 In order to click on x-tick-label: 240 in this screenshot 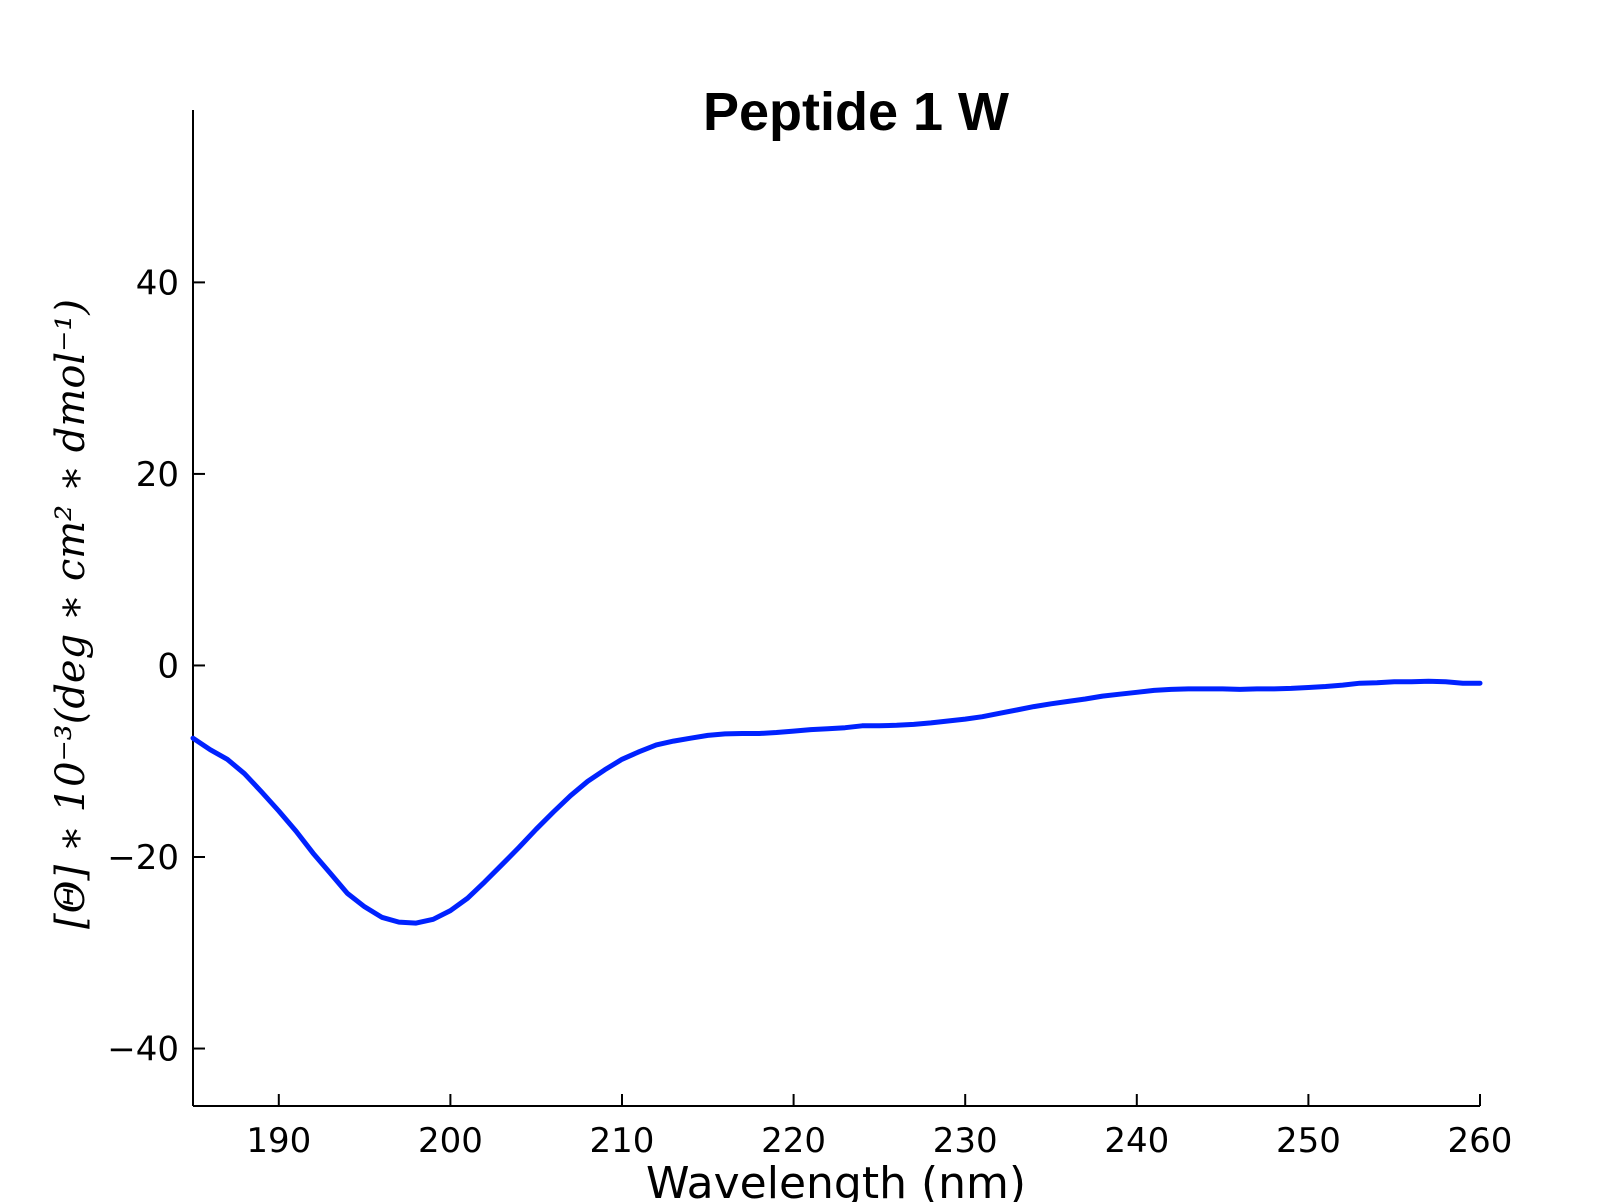, I will do `click(1136, 1141)`.